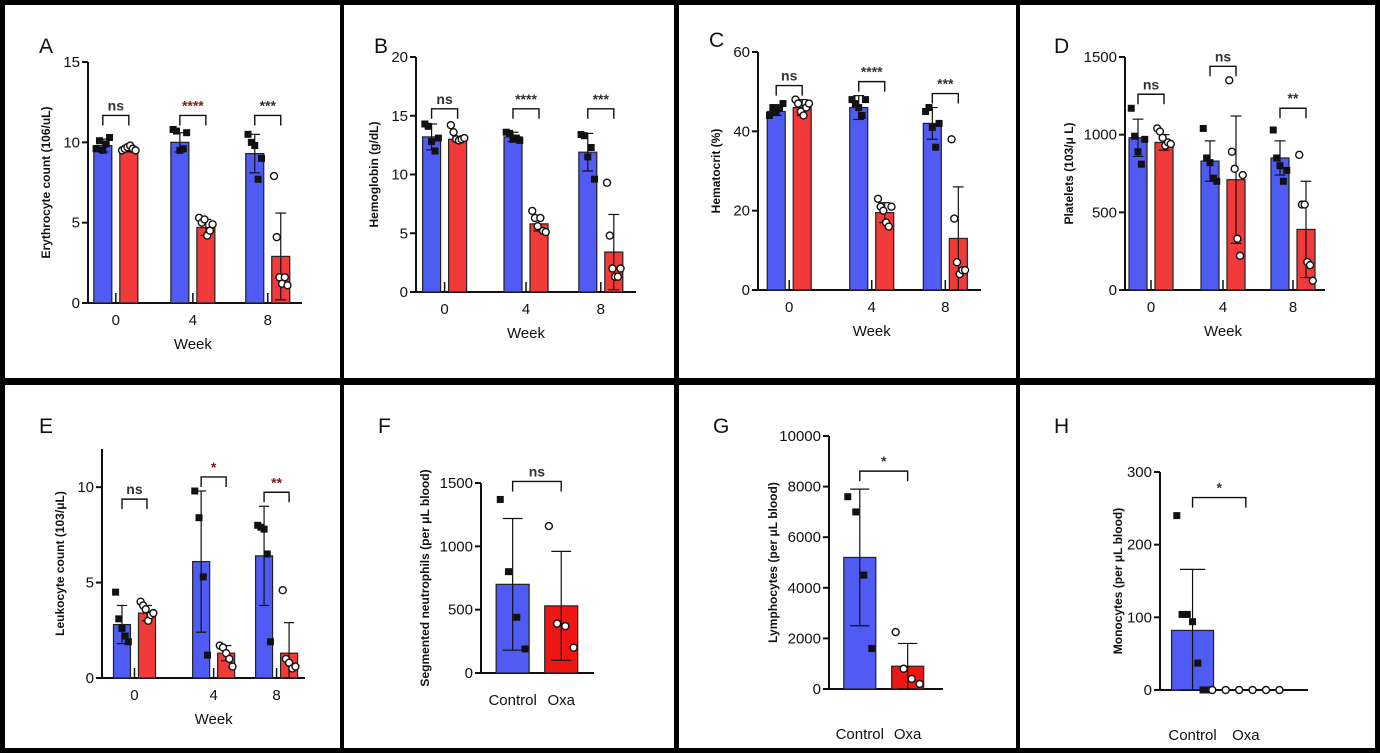 The width and height of the screenshot is (1380, 753). Describe the element at coordinates (773, 562) in the screenshot. I see `y-axis-label: Lymphocytes (per μL blood)` at that location.